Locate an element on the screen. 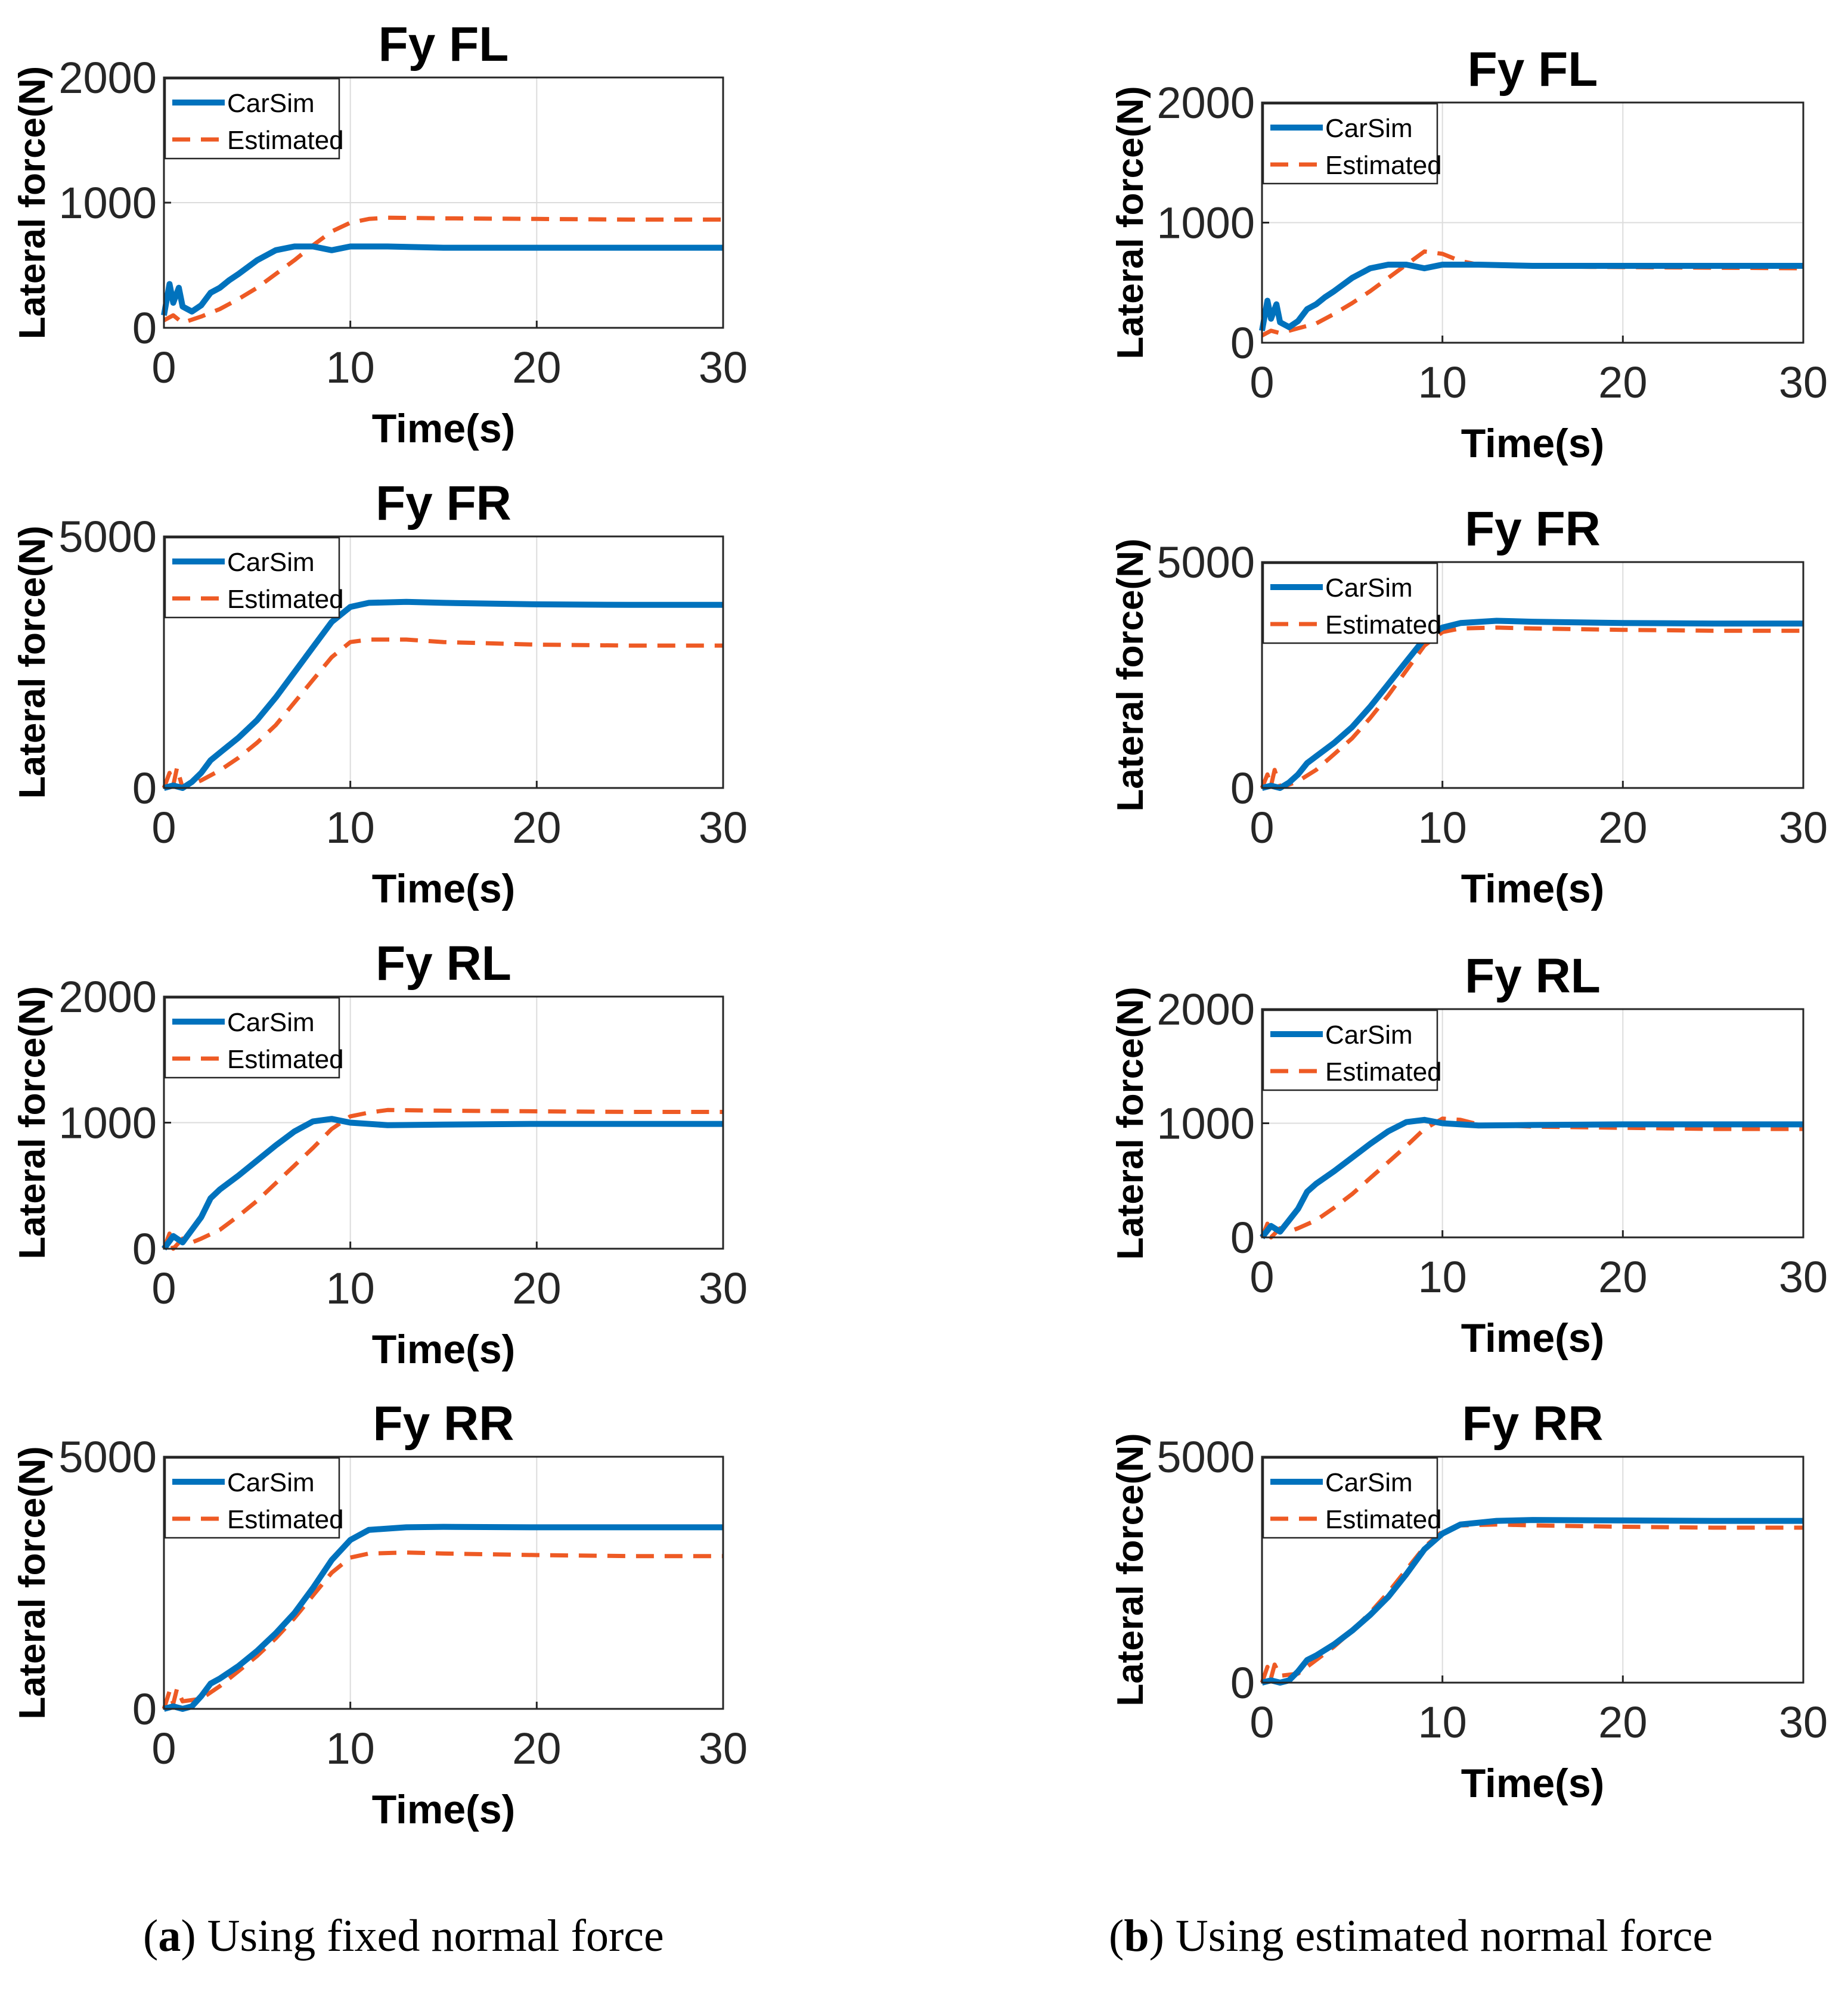  caption-b: (b) Using estimated normal force is located at coordinates (1411, 1936).